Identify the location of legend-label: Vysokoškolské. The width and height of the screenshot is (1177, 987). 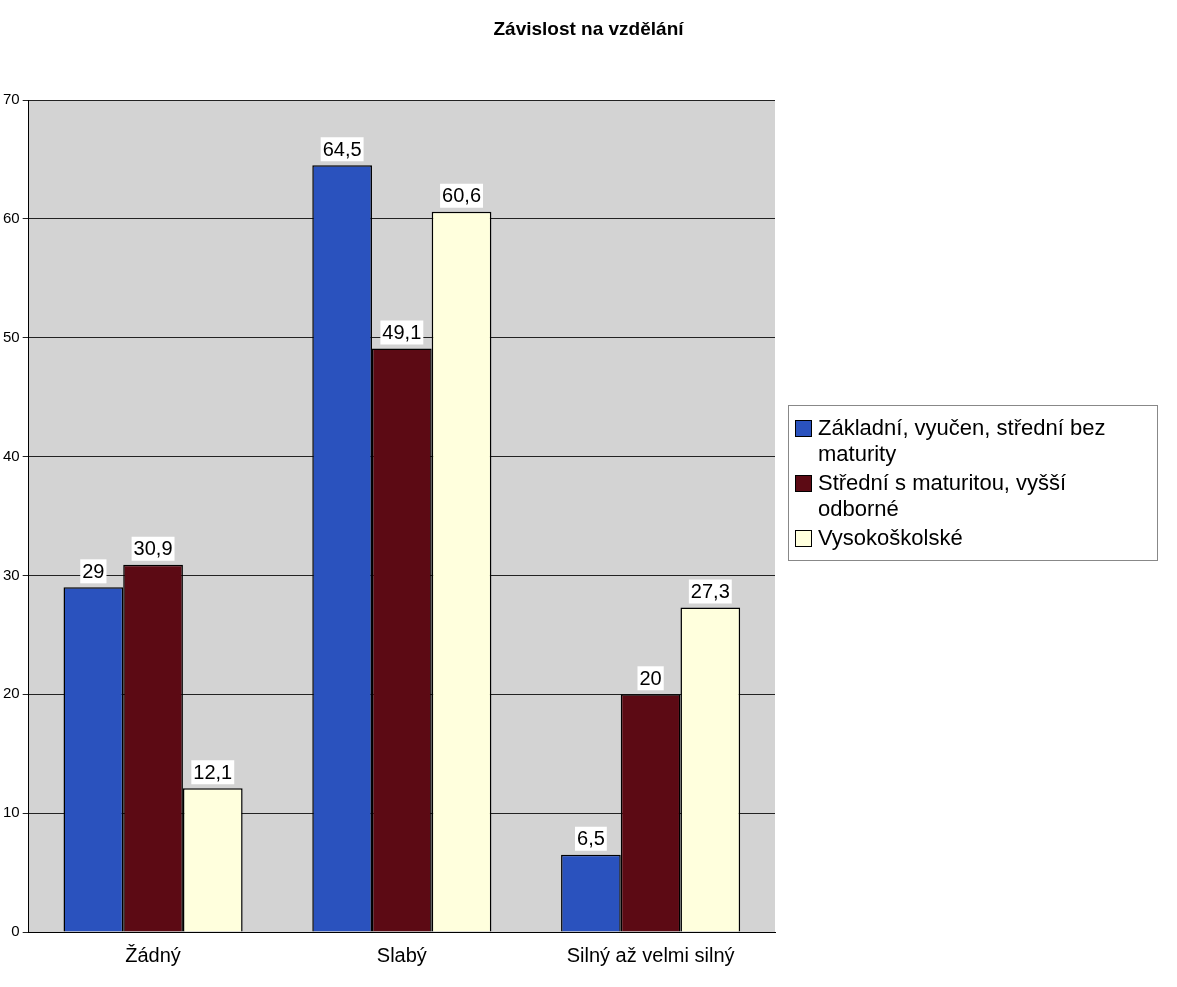
(890, 538).